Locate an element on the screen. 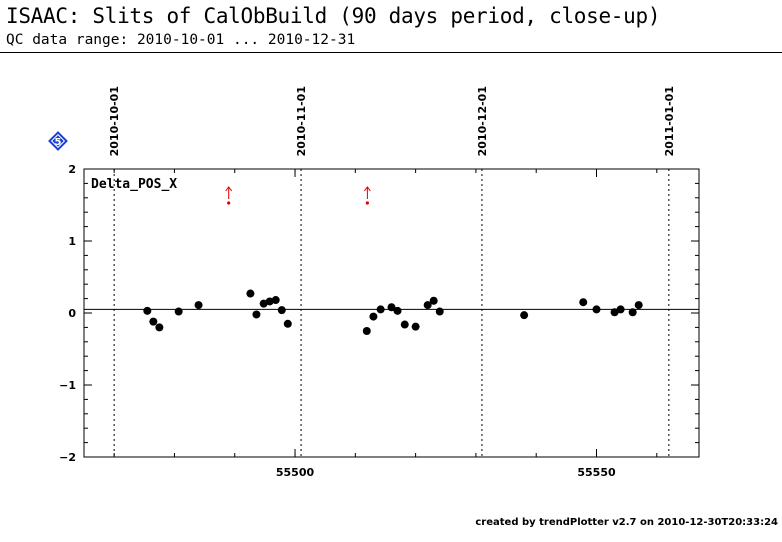  date-marker-label: 2011-01-01 is located at coordinates (669, 121).